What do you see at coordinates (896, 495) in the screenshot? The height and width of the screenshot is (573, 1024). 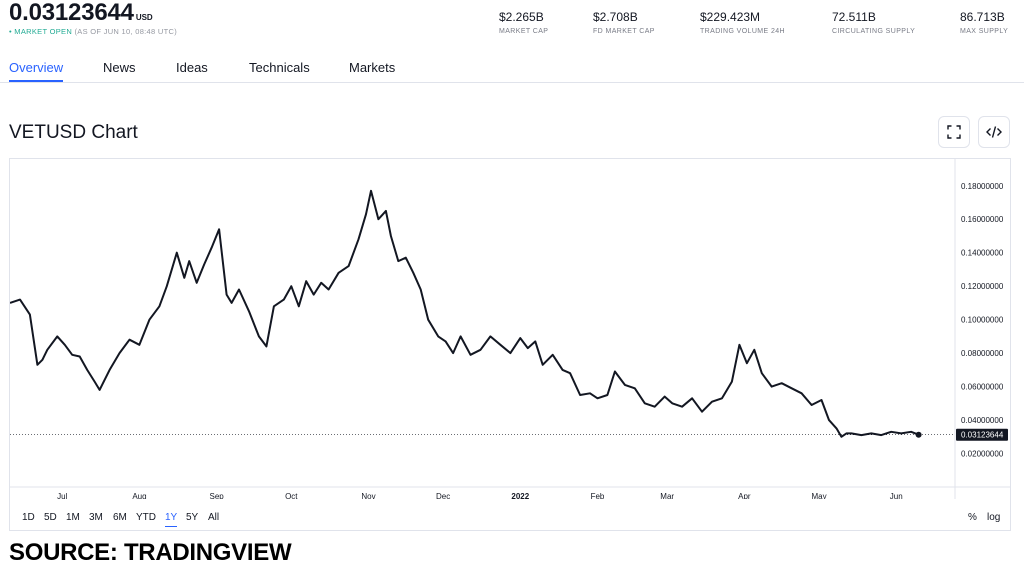 I see `x-tick-label: Jun` at bounding box center [896, 495].